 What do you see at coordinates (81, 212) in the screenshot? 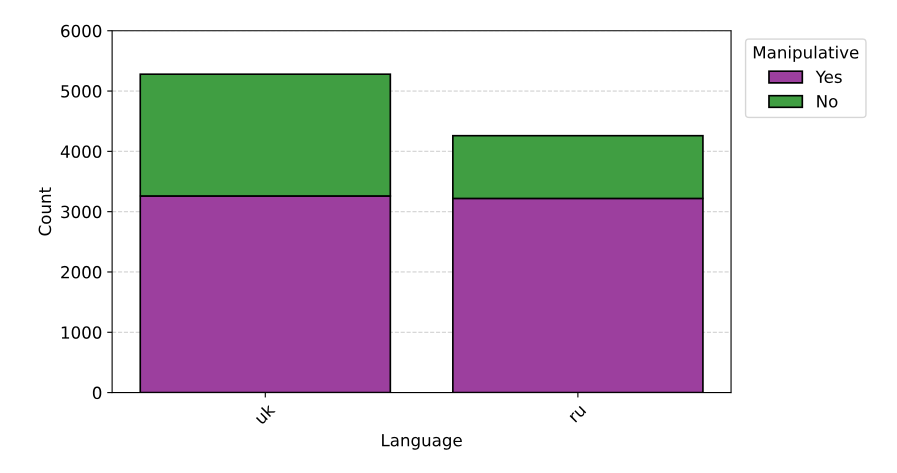
I see `y-tick-label: 3000` at bounding box center [81, 212].